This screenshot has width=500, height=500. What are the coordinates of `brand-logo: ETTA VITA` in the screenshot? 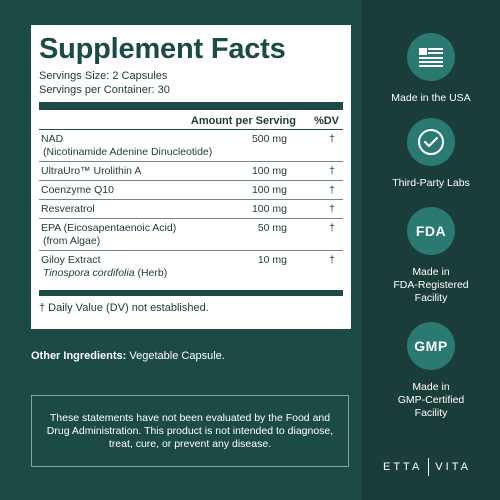 It's located at (427, 467).